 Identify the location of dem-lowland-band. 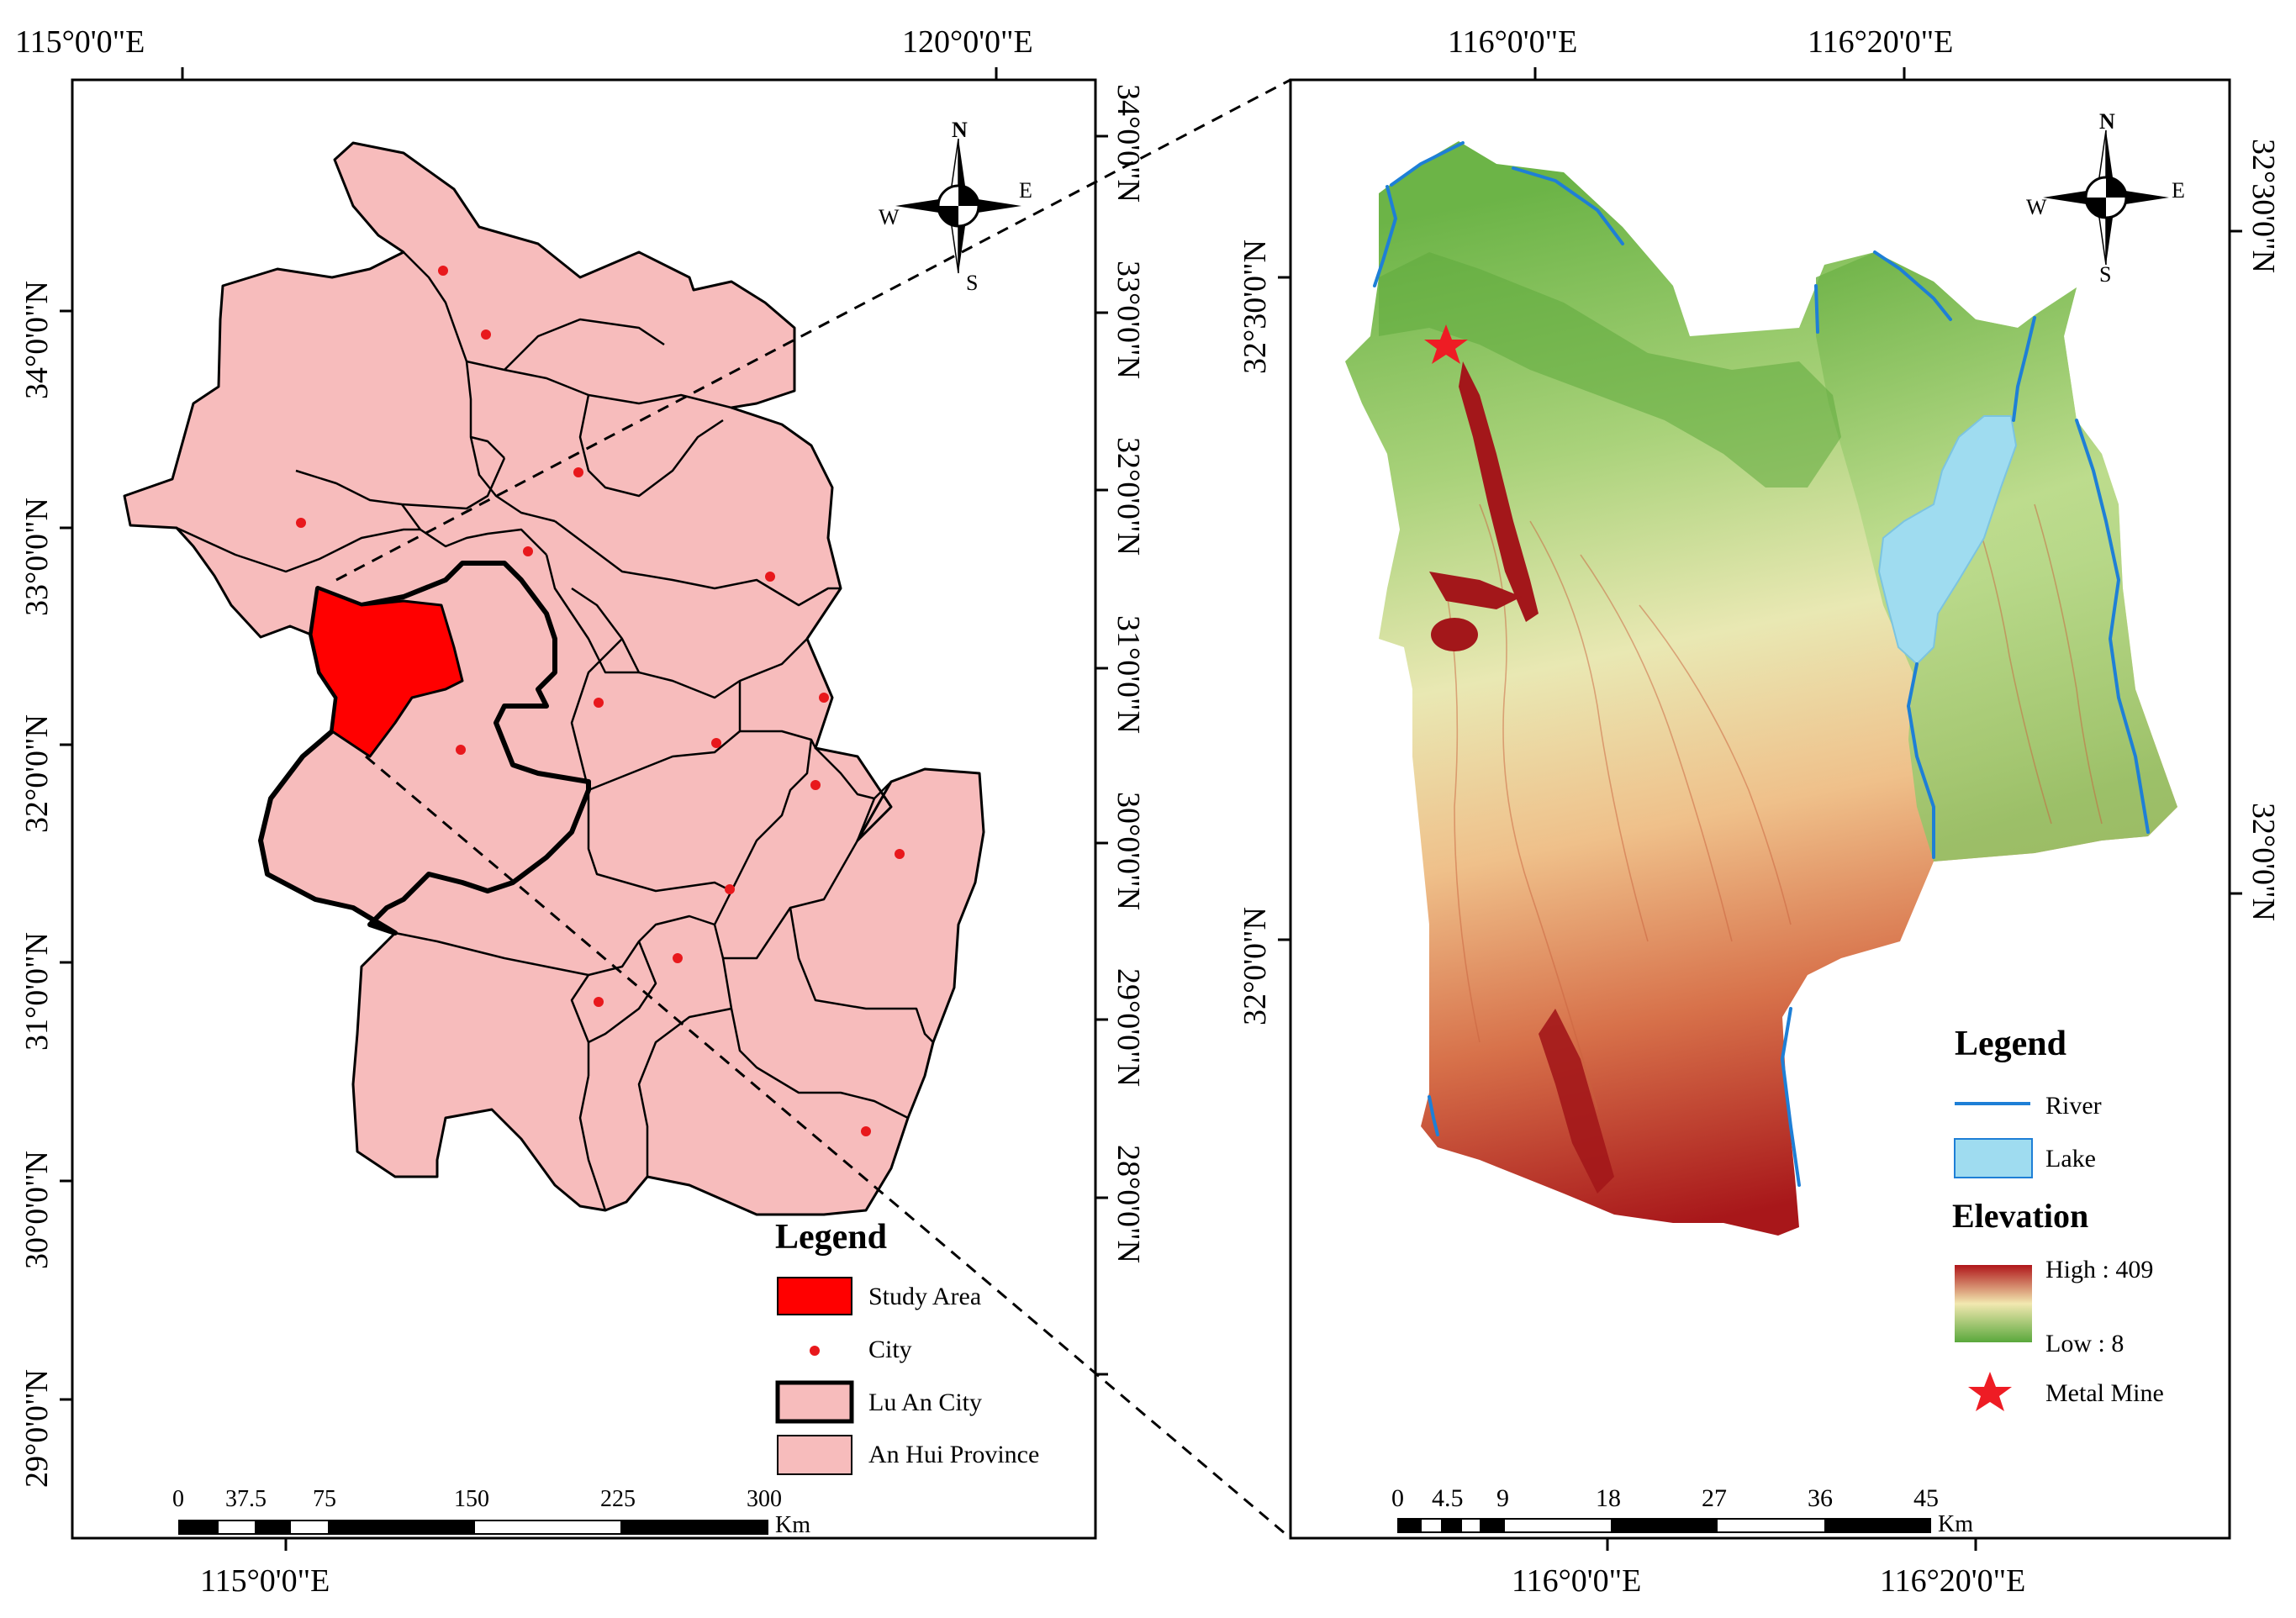
(1610, 370).